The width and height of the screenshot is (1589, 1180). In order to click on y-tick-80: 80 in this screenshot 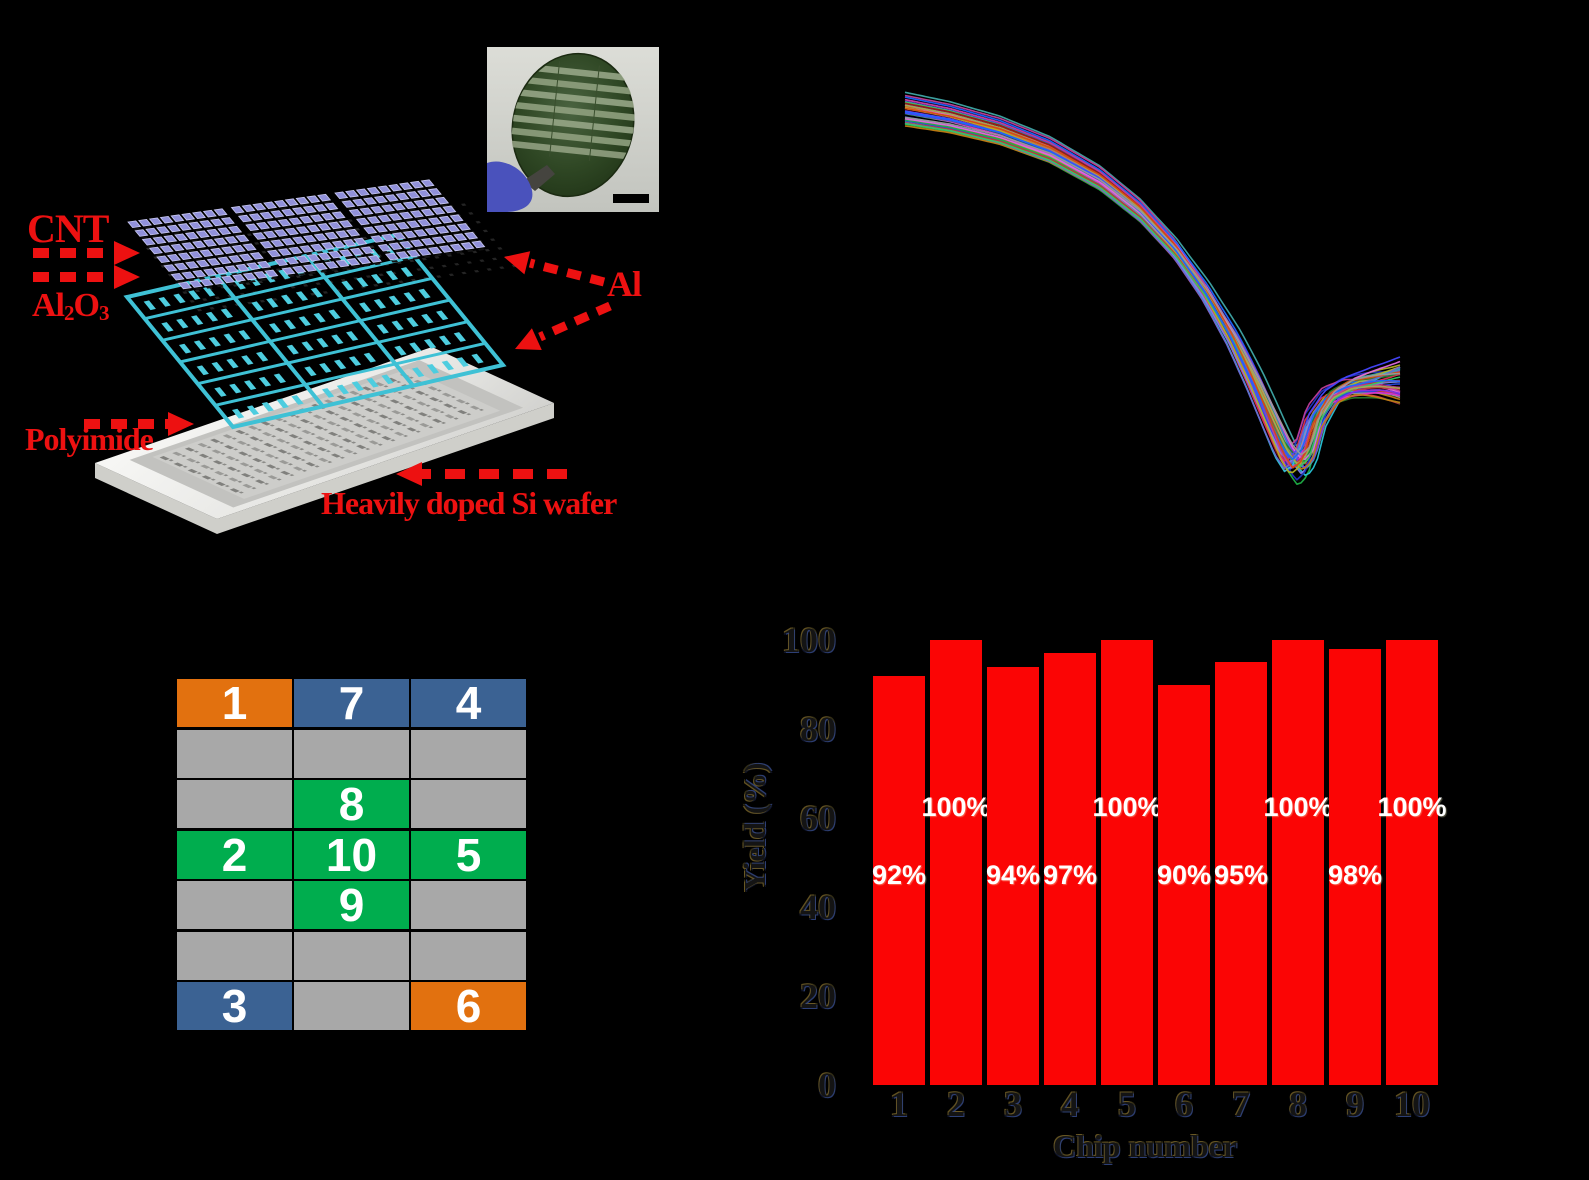, I will do `click(818, 729)`.